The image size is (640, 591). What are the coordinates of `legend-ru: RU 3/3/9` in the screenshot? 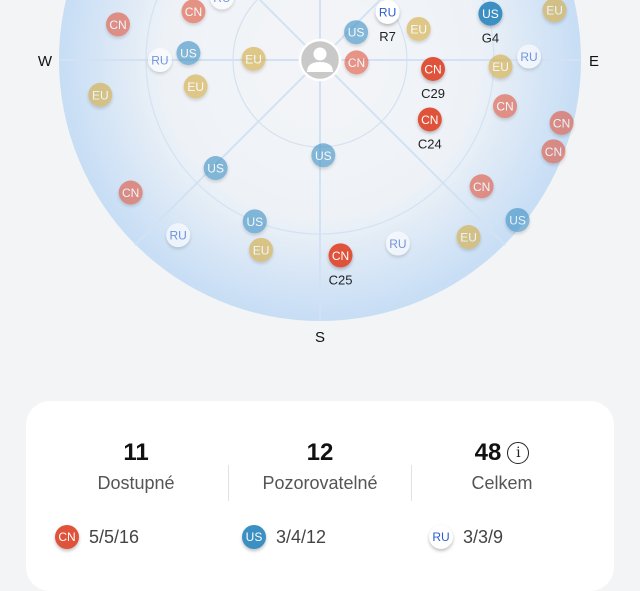 It's located at (466, 537).